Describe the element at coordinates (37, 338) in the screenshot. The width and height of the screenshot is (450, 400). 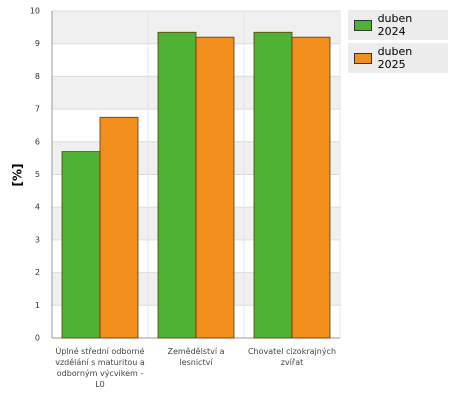
I see `y-tick-label: 0` at that location.